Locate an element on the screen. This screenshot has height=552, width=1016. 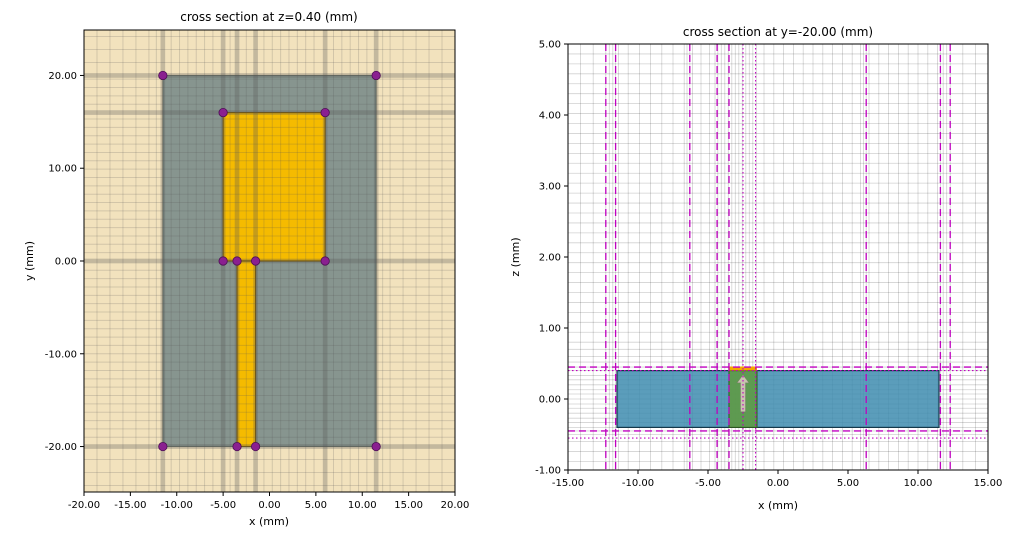
feed-line-metal is located at coordinates (246, 354).